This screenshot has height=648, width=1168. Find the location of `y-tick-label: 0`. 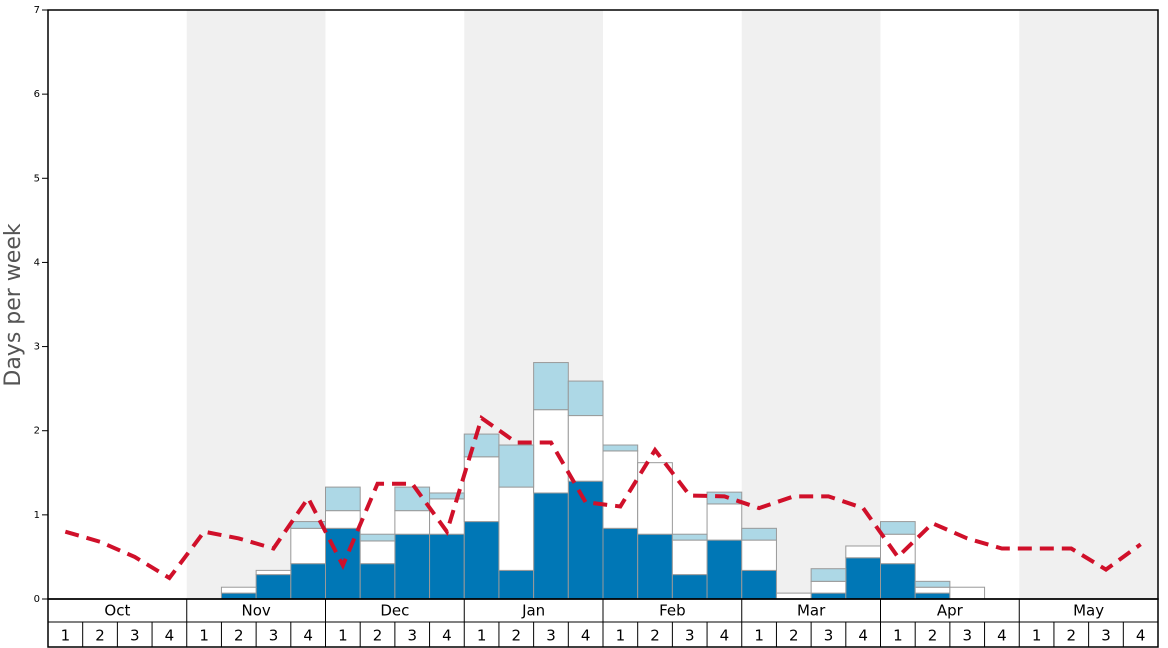

y-tick-label: 0 is located at coordinates (37, 599).